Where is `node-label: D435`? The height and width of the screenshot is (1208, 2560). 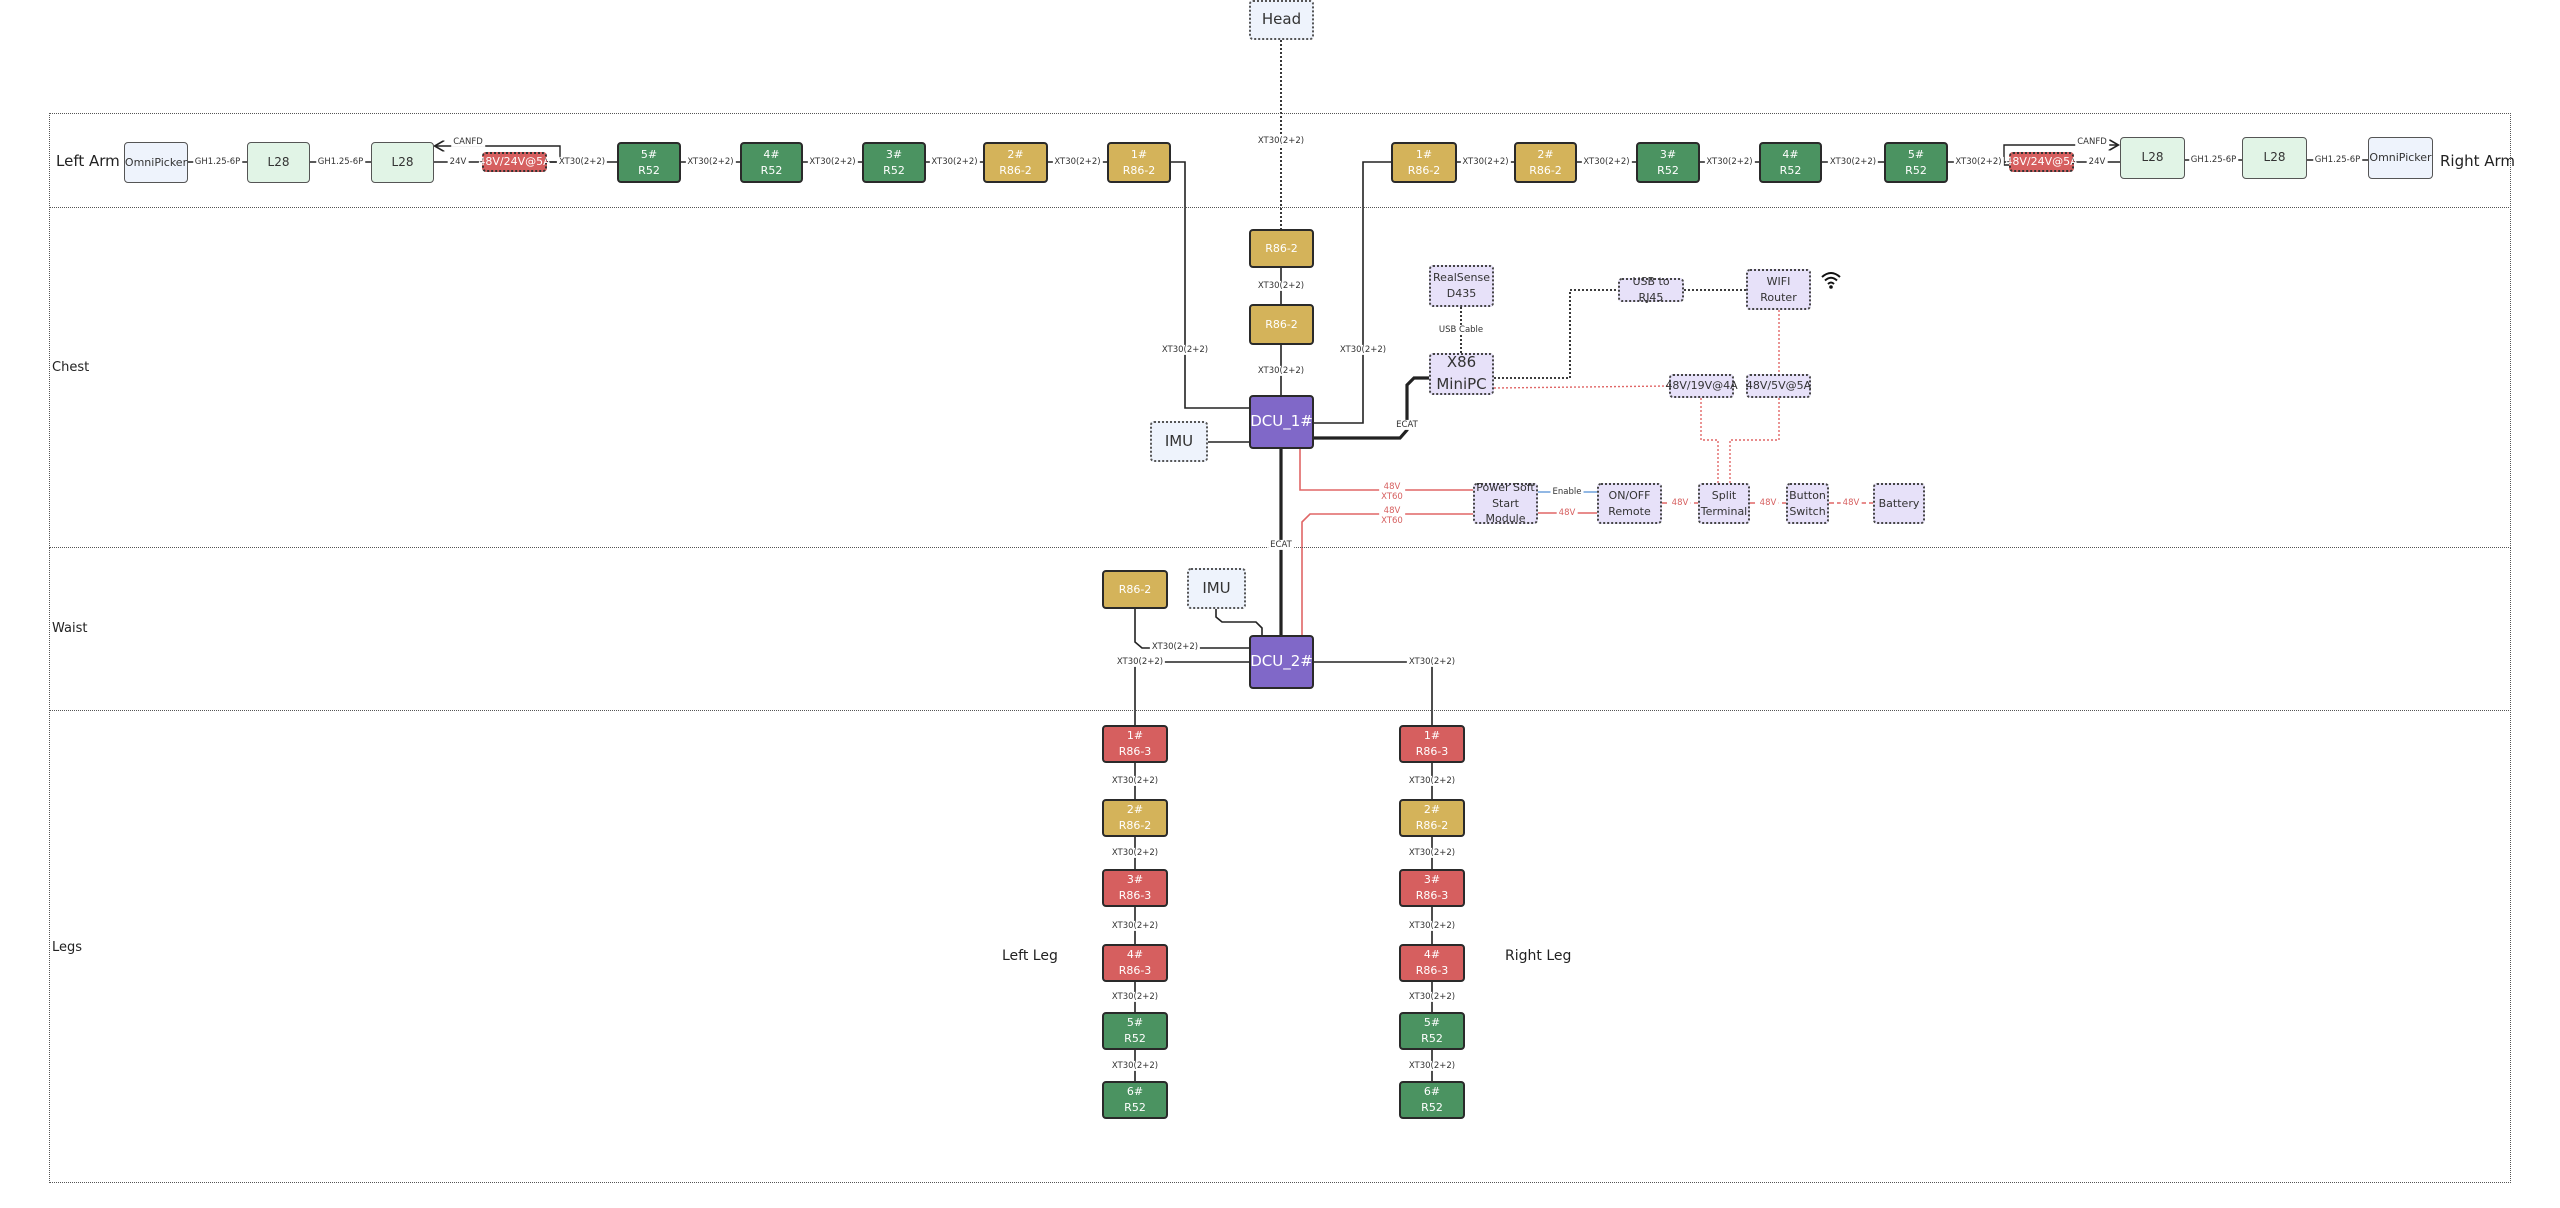
node-label: D435 is located at coordinates (1461, 293).